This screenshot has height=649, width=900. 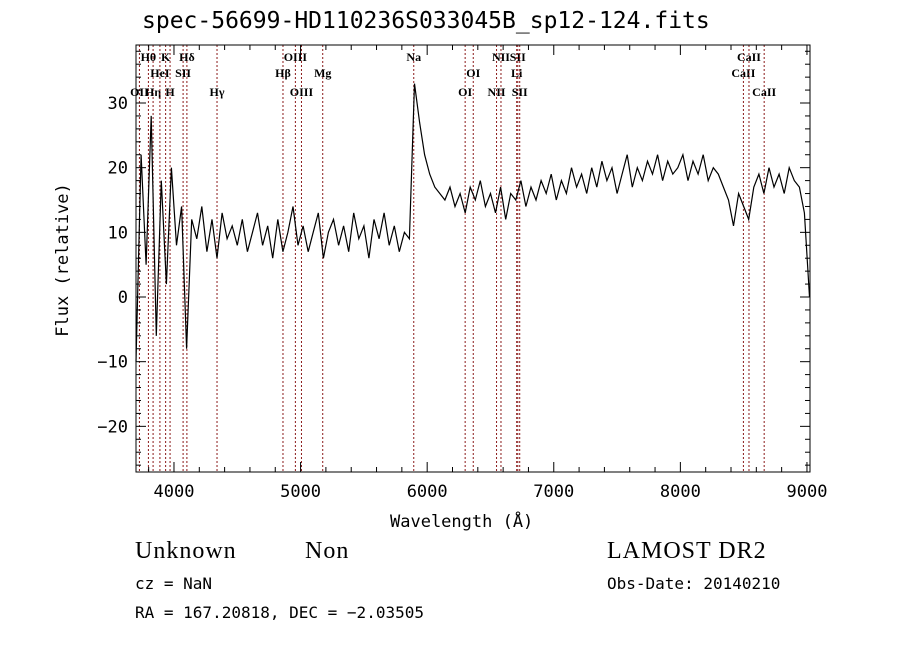 What do you see at coordinates (139, 92) in the screenshot?
I see `spectral-line-label: OII` at bounding box center [139, 92].